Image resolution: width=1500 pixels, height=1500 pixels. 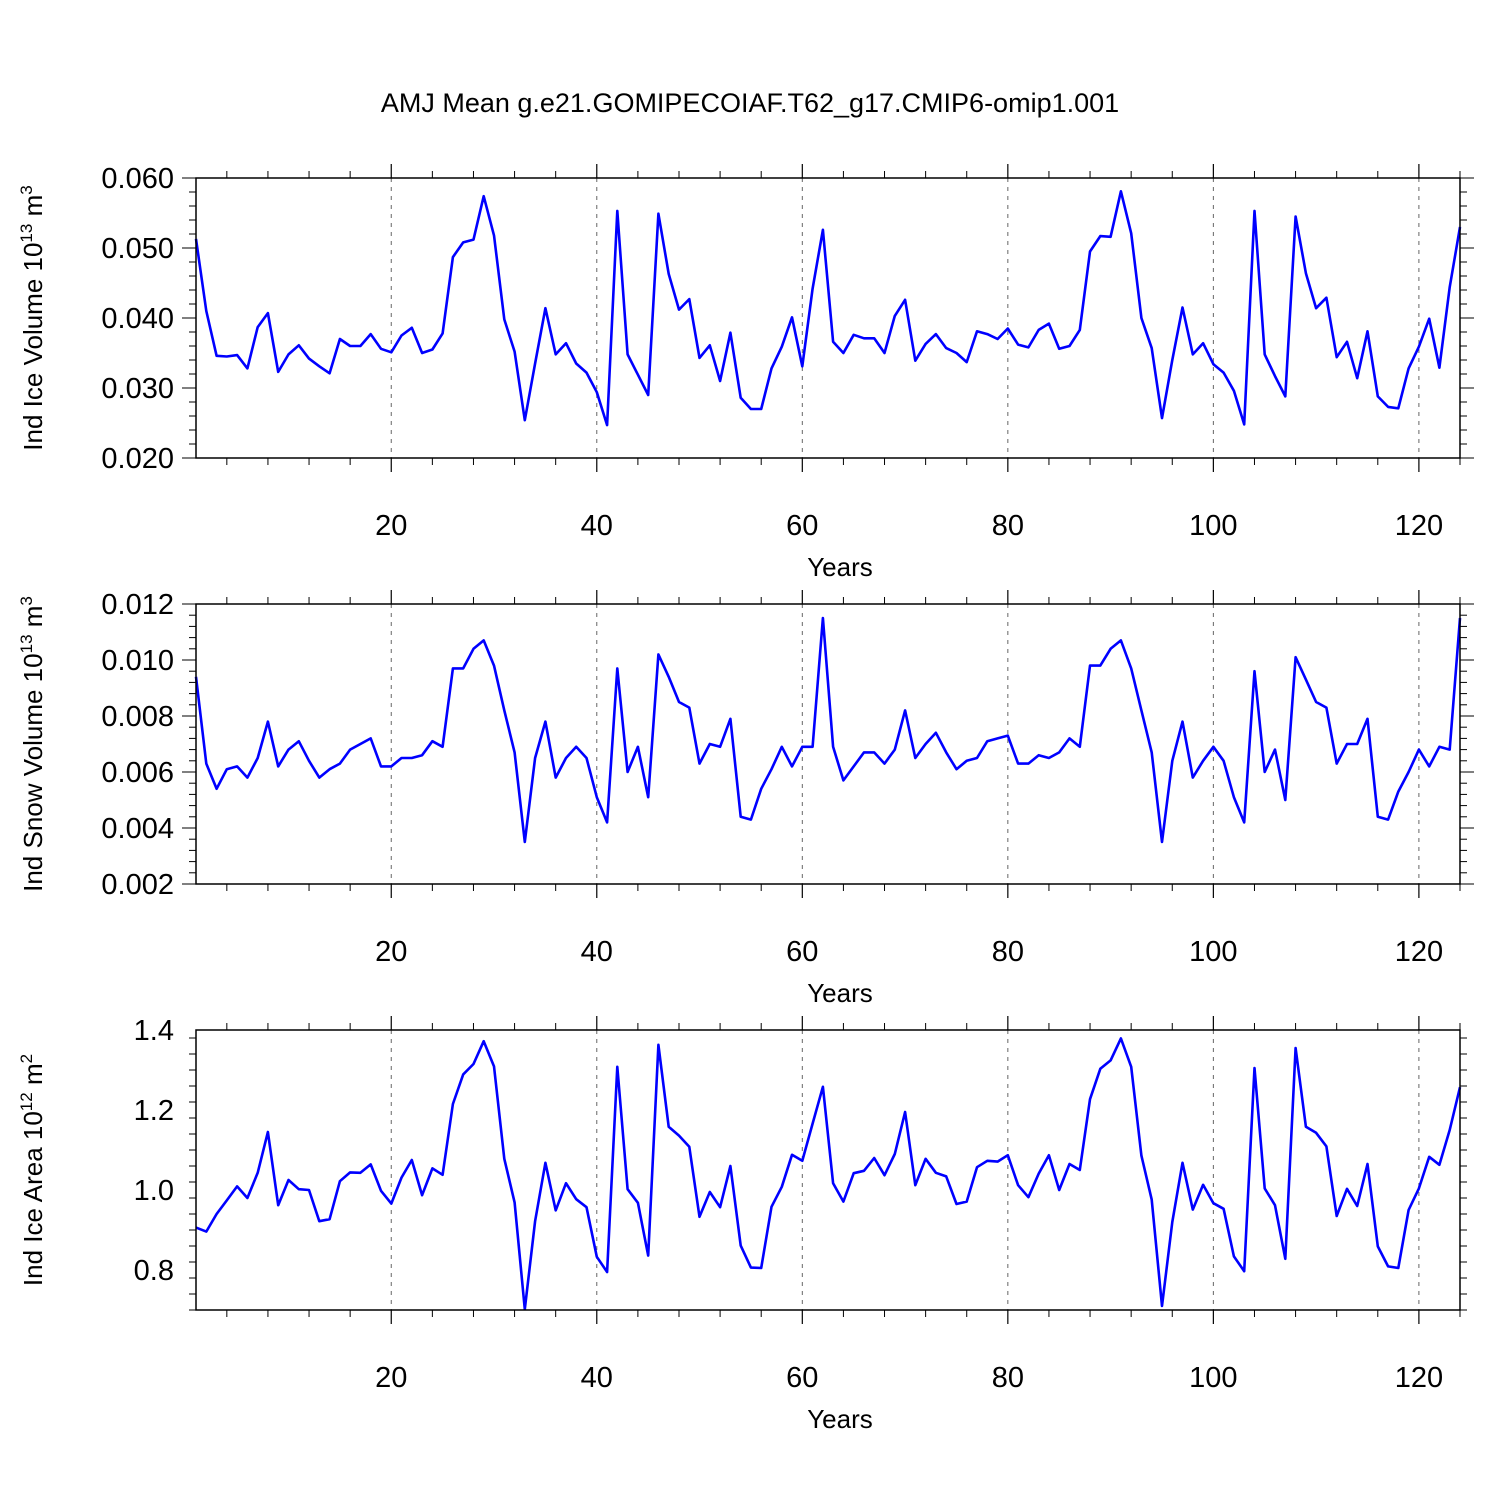 What do you see at coordinates (154, 1031) in the screenshot?
I see `y-tick-label: 1.4` at bounding box center [154, 1031].